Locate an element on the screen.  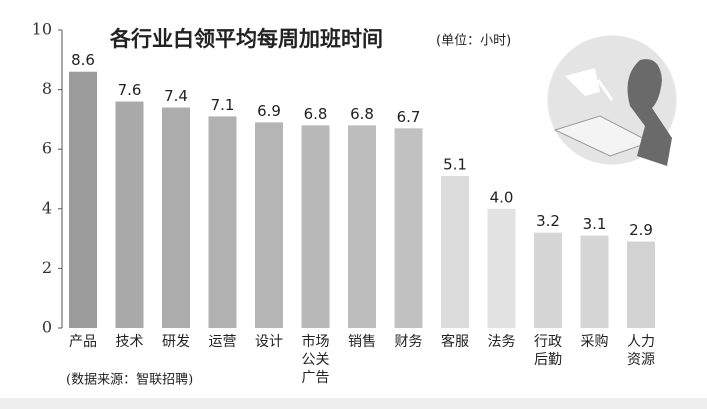
x-tick-label: 行政后勤 is located at coordinates (548, 351).